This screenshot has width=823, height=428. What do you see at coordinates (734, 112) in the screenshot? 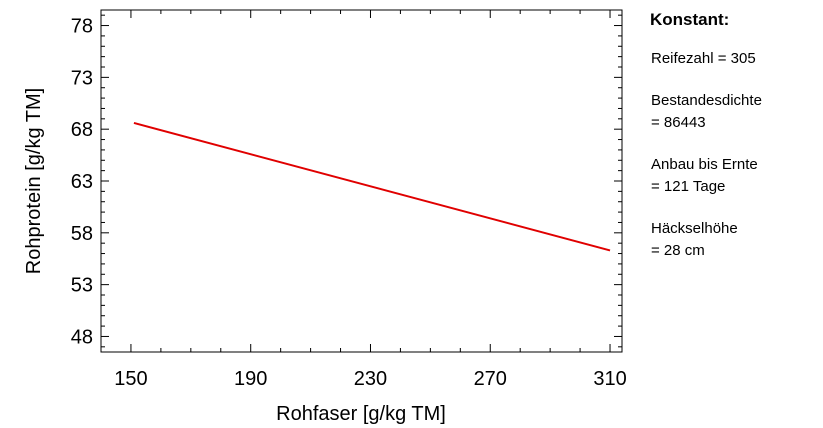
I see `constant-bestandesdichte: Bestandesdichte = 86443` at bounding box center [734, 112].